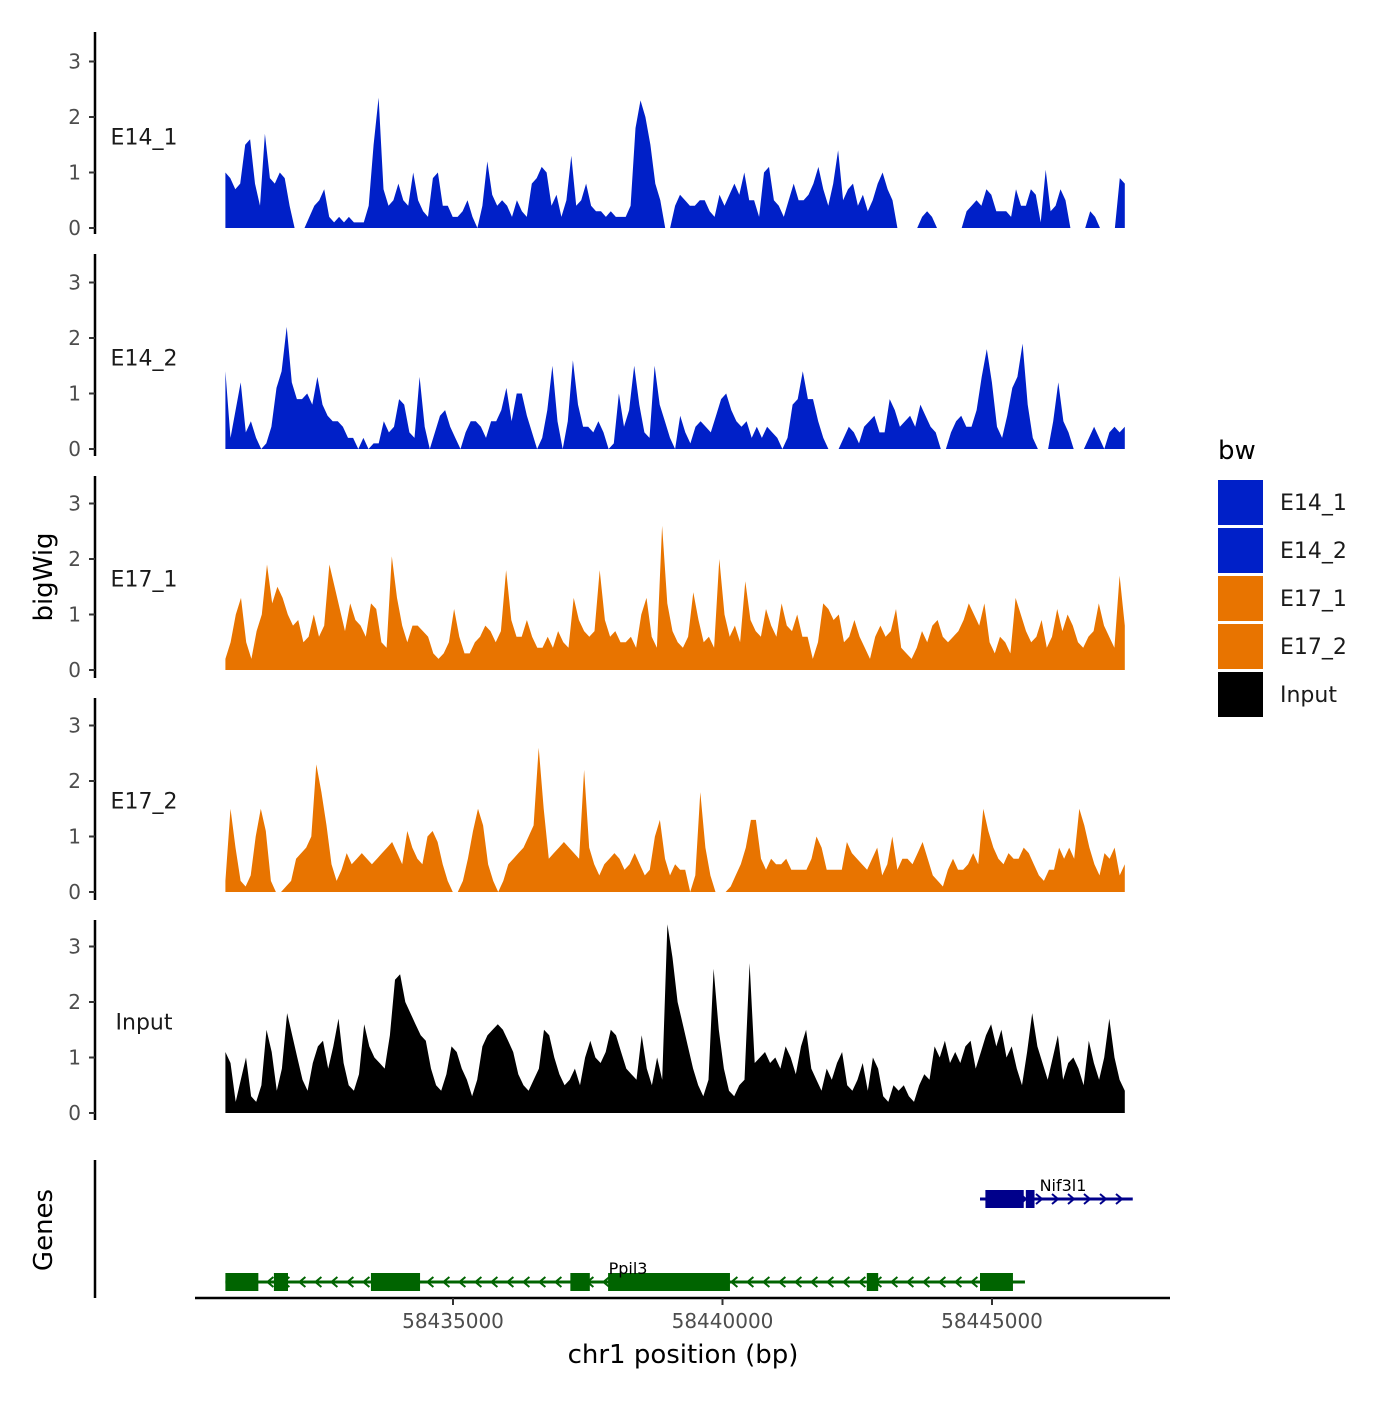 This screenshot has width=1400, height=1404. I want to click on track-E17_1: 0 1 2 3 E17_1, so click(596, 579).